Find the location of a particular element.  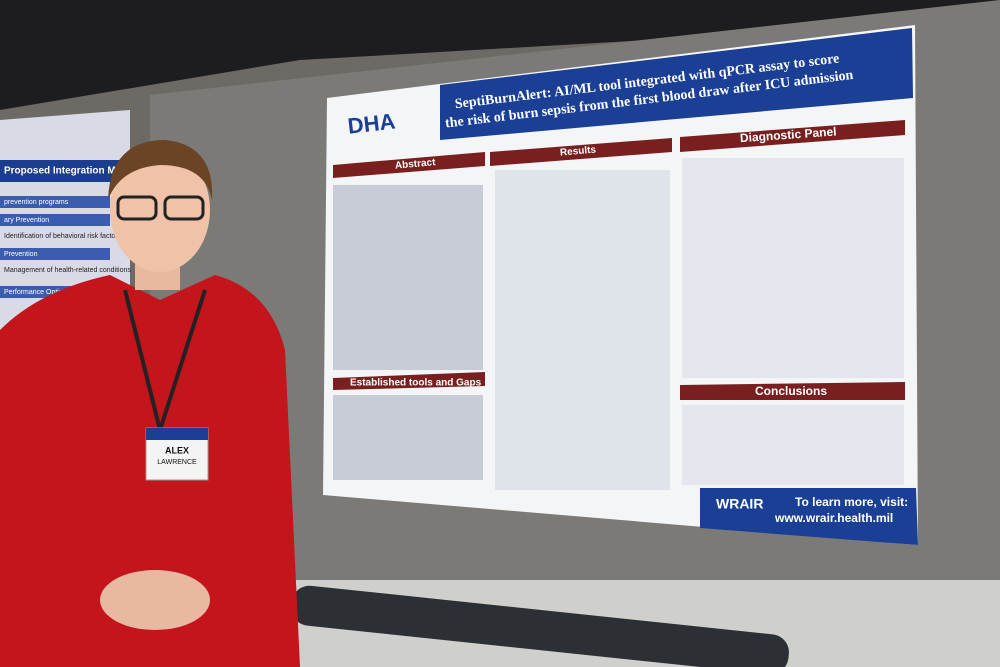

footer-cta: To learn more, visit: is located at coordinates (851, 502).